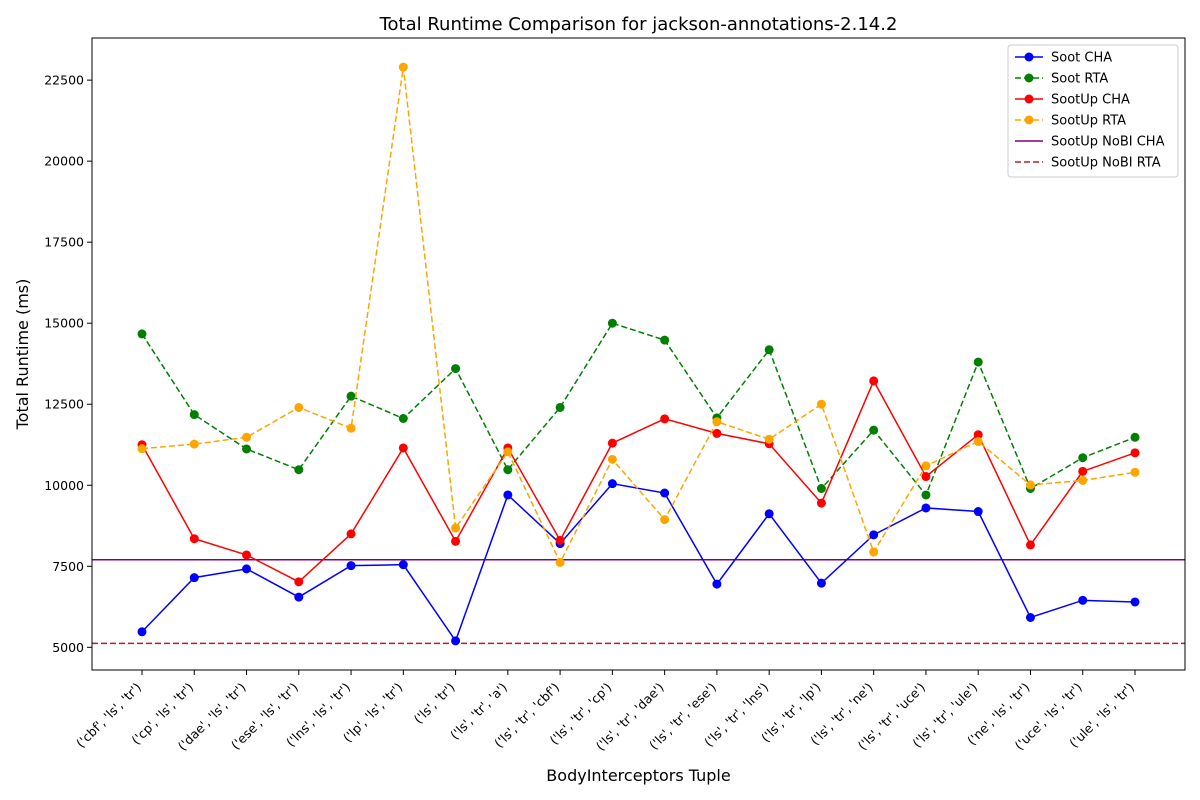 The image size is (1200, 800). What do you see at coordinates (68, 647) in the screenshot?
I see `y-tick-label: 5000` at bounding box center [68, 647].